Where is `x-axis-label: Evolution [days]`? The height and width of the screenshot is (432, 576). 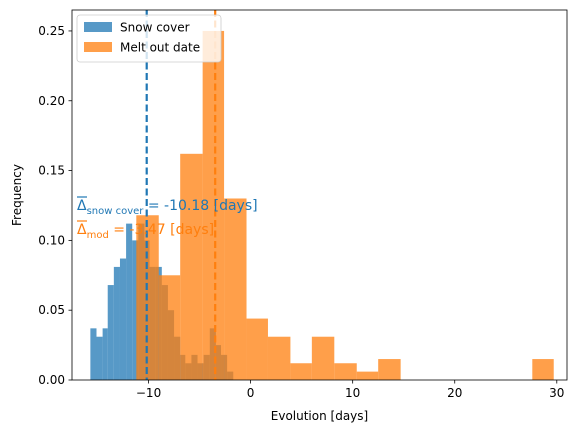 x-axis-label: Evolution [days] is located at coordinates (319, 416).